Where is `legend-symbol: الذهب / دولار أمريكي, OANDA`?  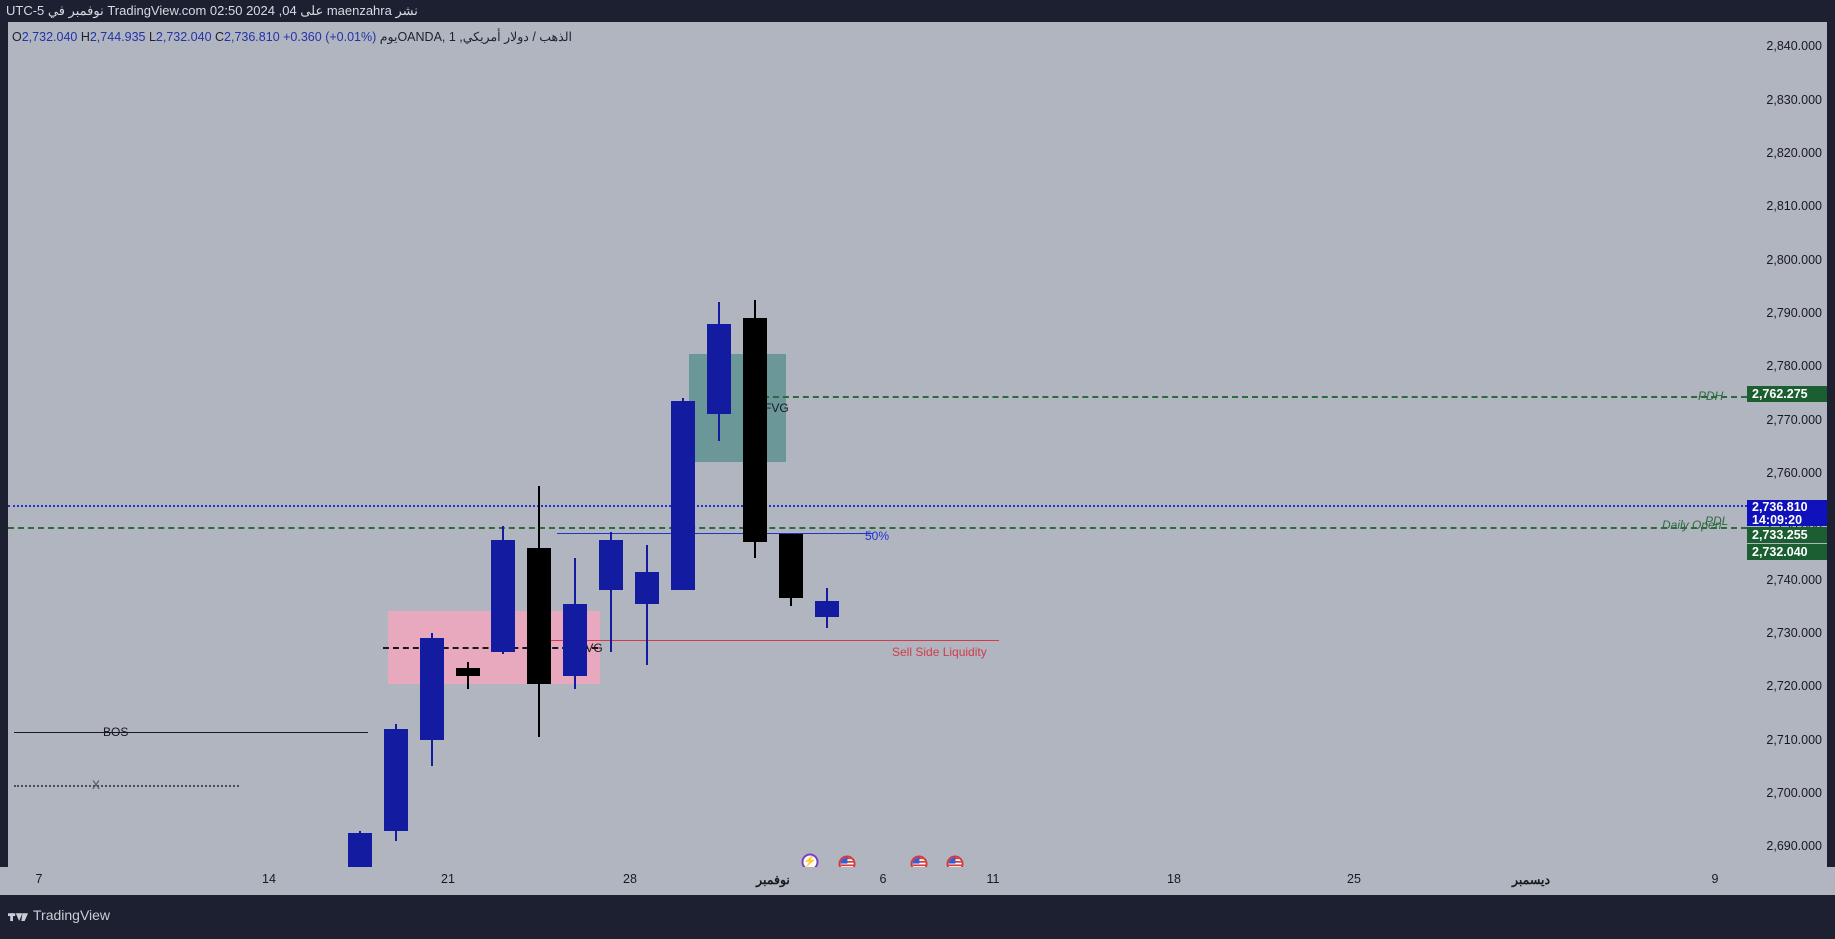
legend-symbol: الذهب / دولار أمريكي, OANDA is located at coordinates (484, 37).